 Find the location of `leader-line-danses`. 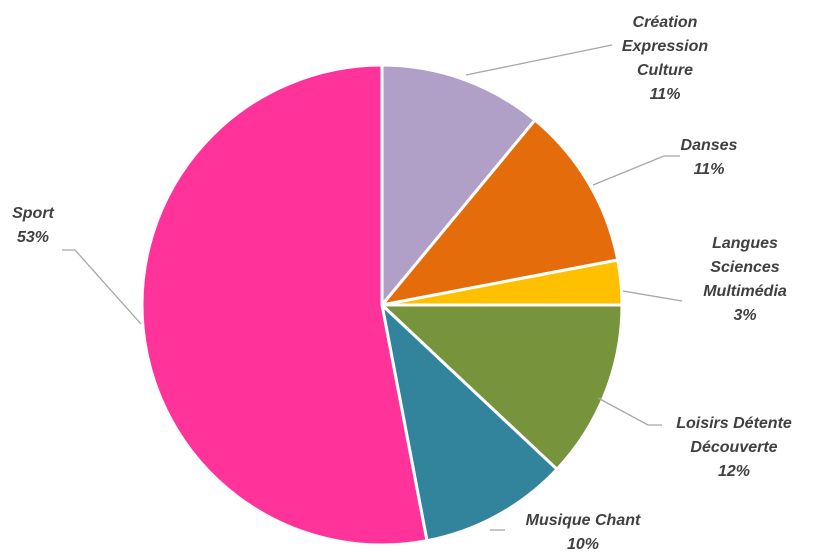

leader-line-danses is located at coordinates (636, 170).